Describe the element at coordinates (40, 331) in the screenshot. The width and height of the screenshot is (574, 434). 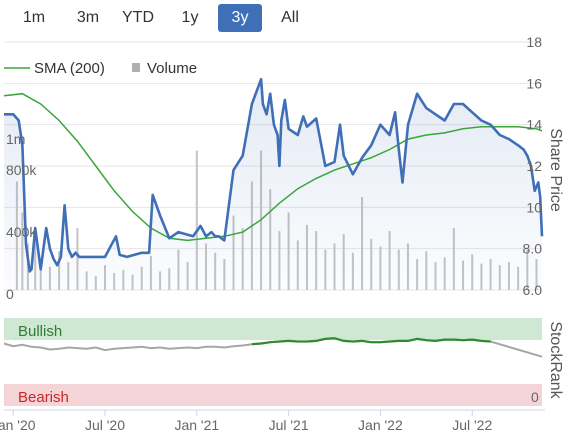
I see `bullish-label: Bullish` at that location.